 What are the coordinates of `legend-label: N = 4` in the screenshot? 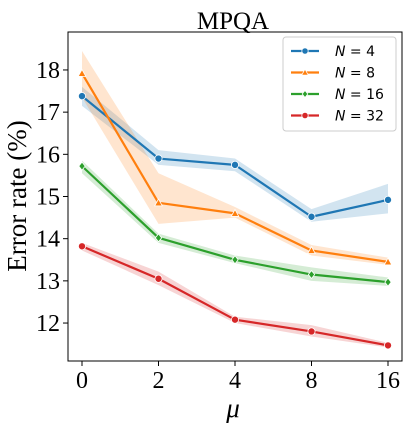 It's located at (355, 52).